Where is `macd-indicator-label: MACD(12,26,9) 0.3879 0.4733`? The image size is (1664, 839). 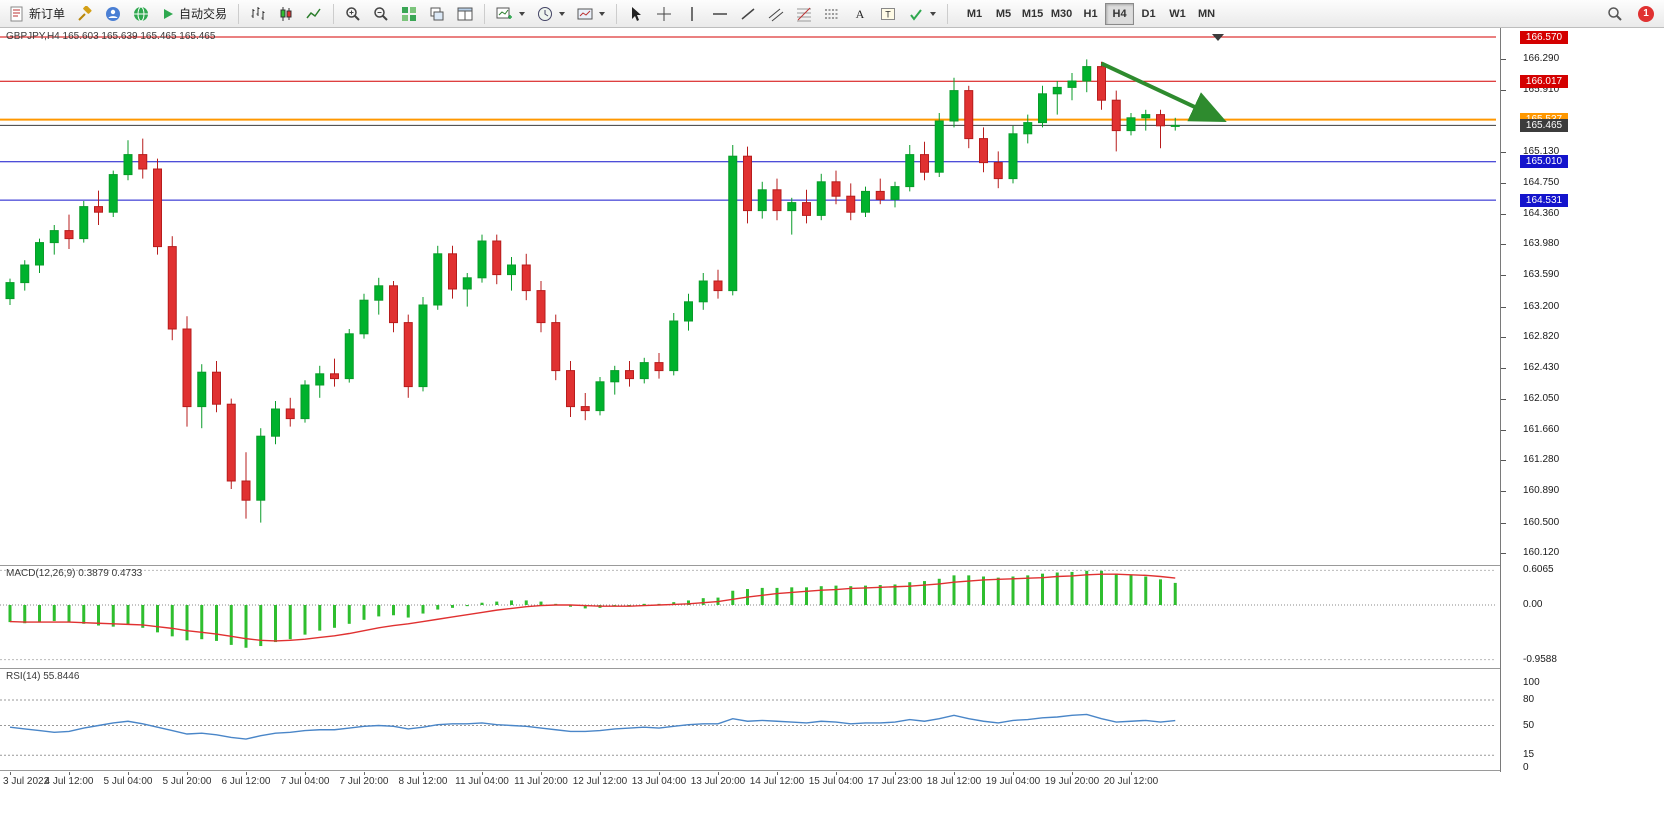
macd-indicator-label: MACD(12,26,9) 0.3879 0.4733 is located at coordinates (74, 573).